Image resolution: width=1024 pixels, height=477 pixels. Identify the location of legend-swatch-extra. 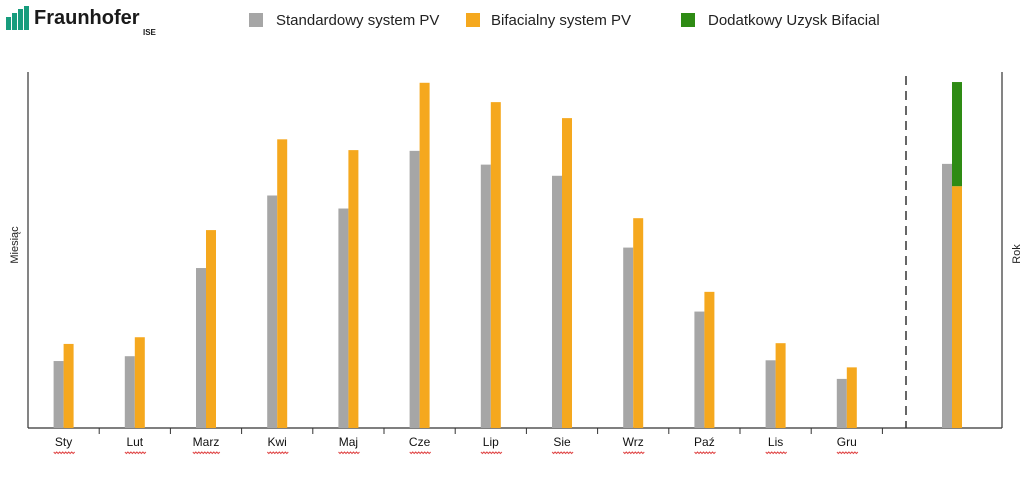
(688, 20).